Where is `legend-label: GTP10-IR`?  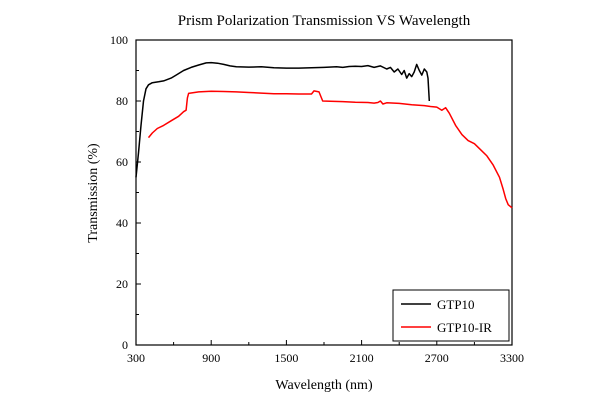 legend-label: GTP10-IR is located at coordinates (464, 327).